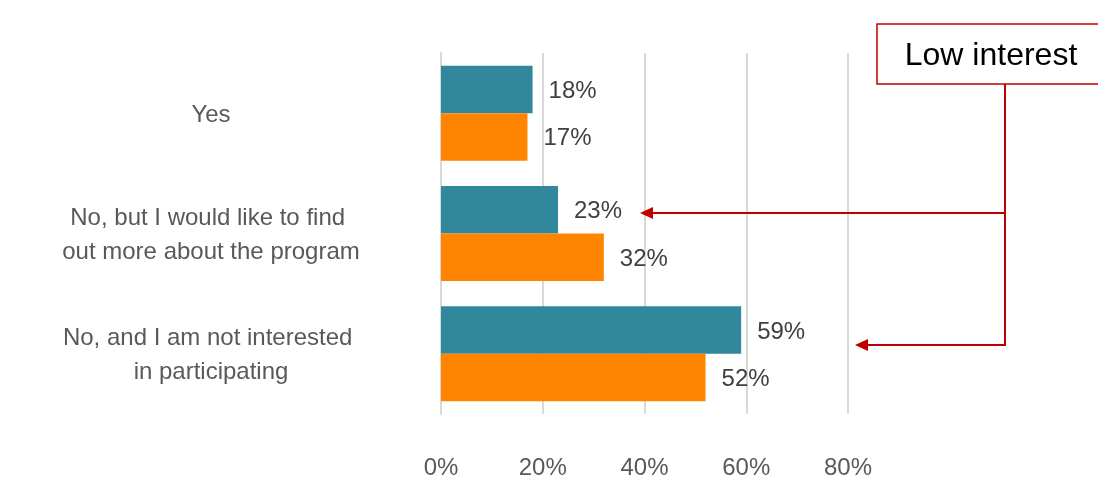 The image size is (1106, 479). Describe the element at coordinates (598, 210) in the screenshot. I see `data-label: 23%` at that location.